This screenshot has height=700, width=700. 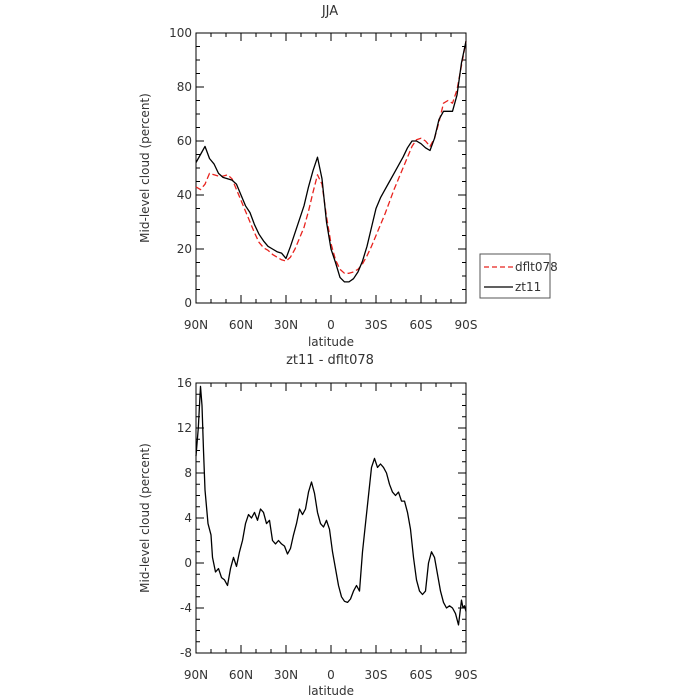 I want to click on bottom-chart-x-tick-label: 90N, so click(x=196, y=675).